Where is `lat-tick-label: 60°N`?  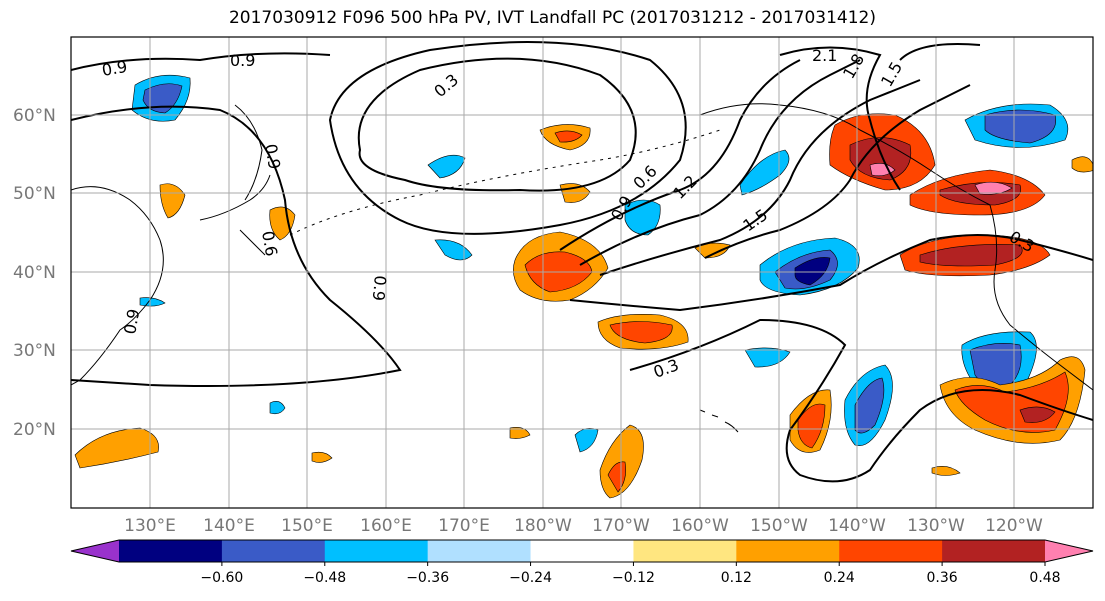 lat-tick-label: 60°N is located at coordinates (34, 116).